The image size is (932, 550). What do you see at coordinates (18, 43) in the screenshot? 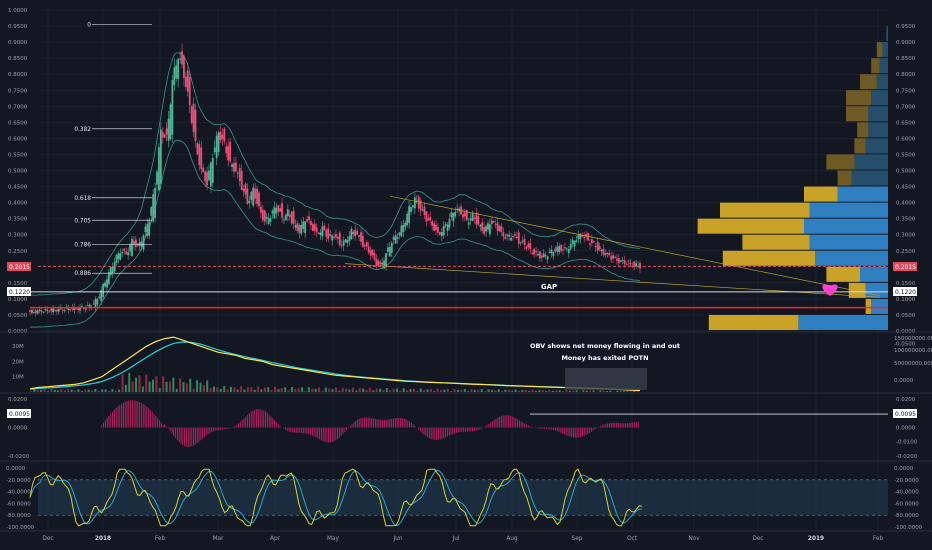
I see `price-left-tick: 0.9000` at bounding box center [18, 43].